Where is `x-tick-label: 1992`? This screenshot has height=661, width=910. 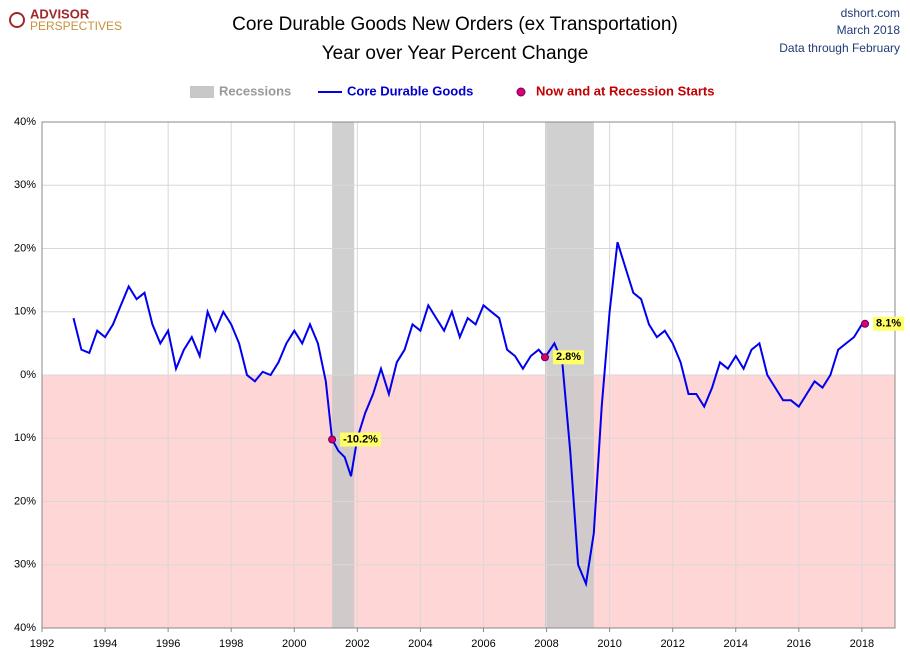
x-tick-label: 1992 is located at coordinates (42, 644).